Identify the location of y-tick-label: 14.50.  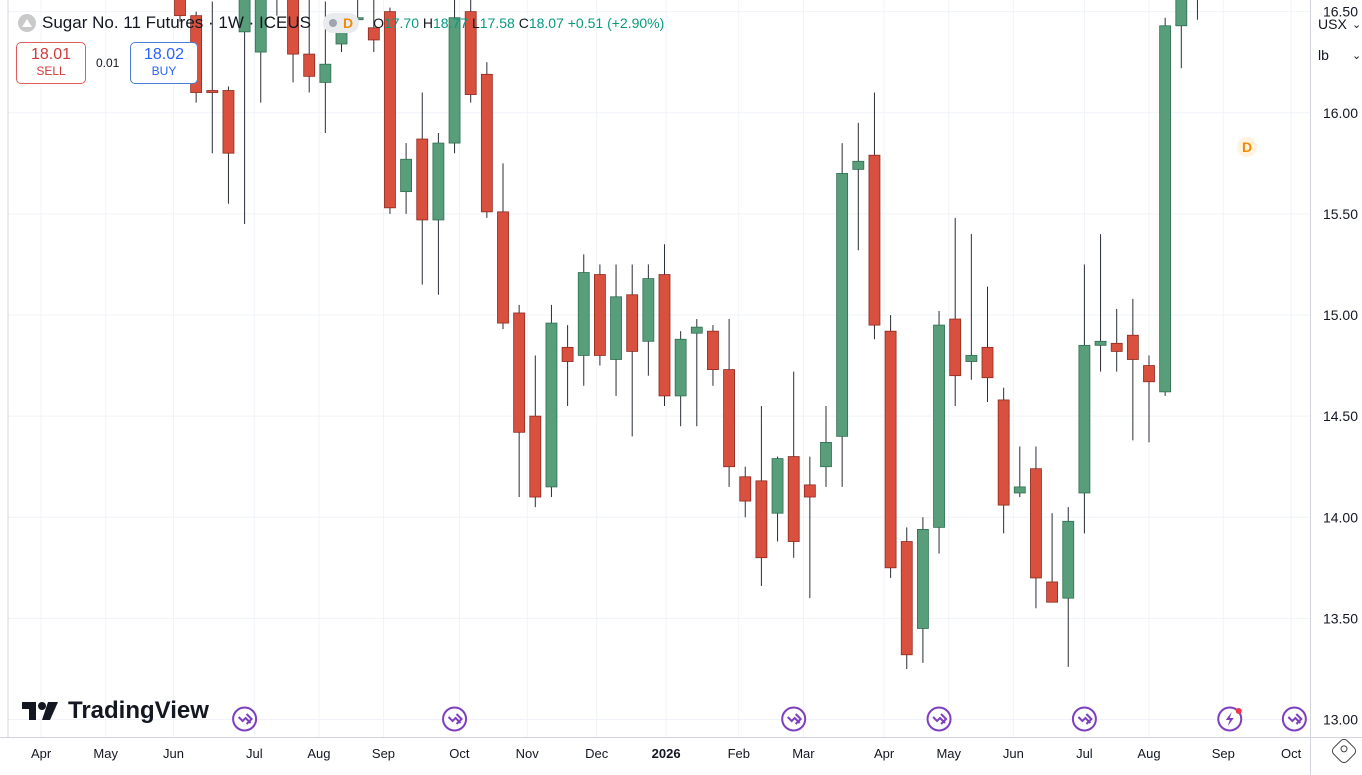
(1340, 416).